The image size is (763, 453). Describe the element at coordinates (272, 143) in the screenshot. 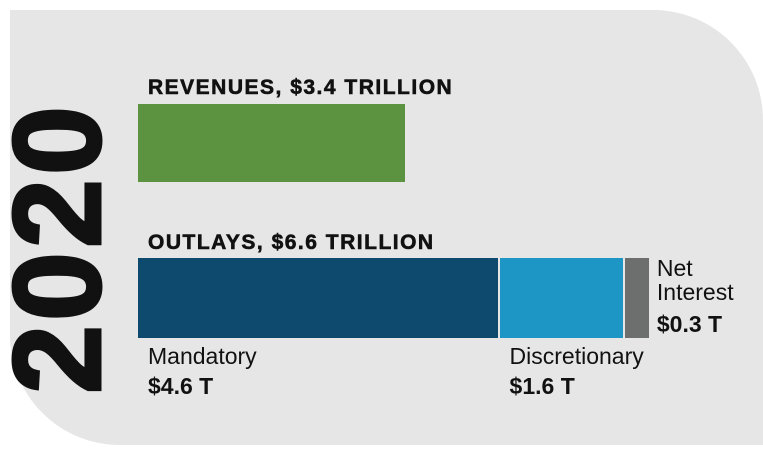

I see `revenue-bar` at that location.